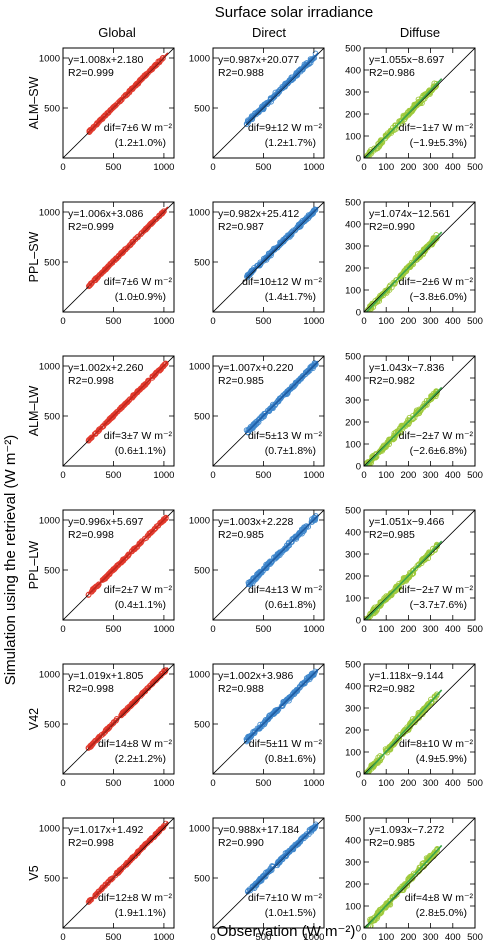  I want to click on y-tick-label: 200, so click(353, 577).